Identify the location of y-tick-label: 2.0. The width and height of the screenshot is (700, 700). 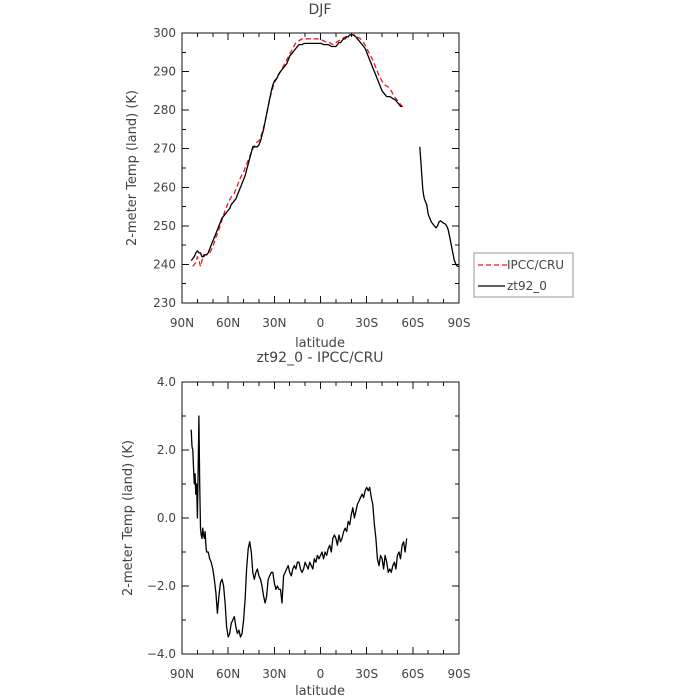
(166, 450).